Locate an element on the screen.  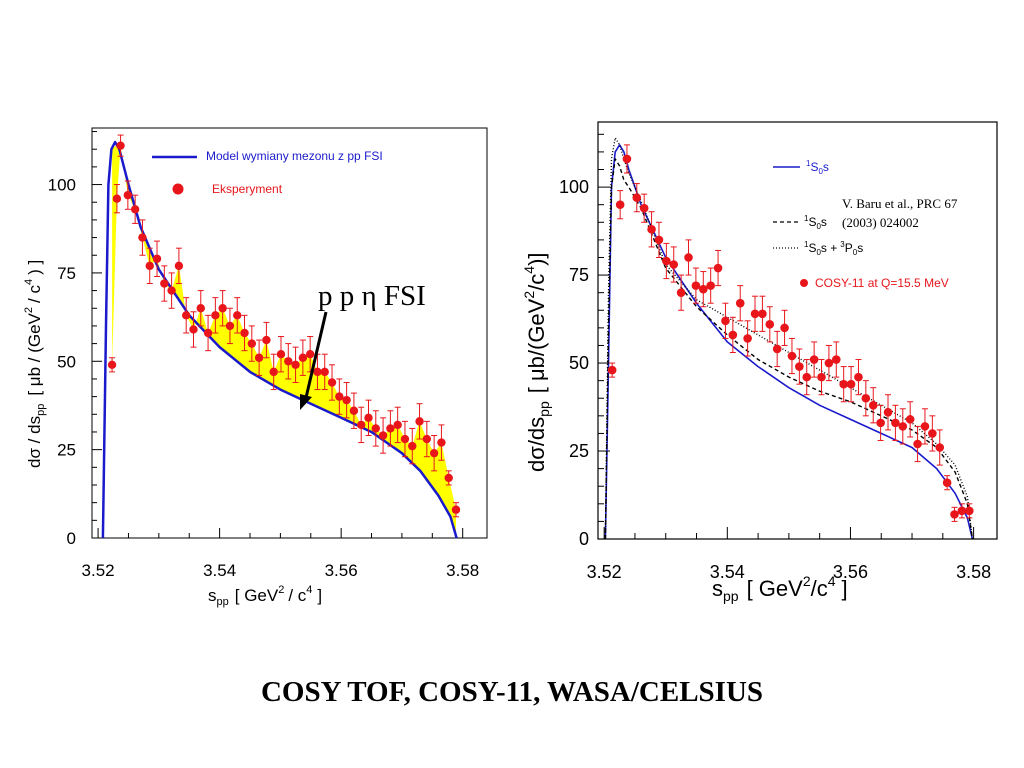
right-legend-data-marker is located at coordinates (804, 283).